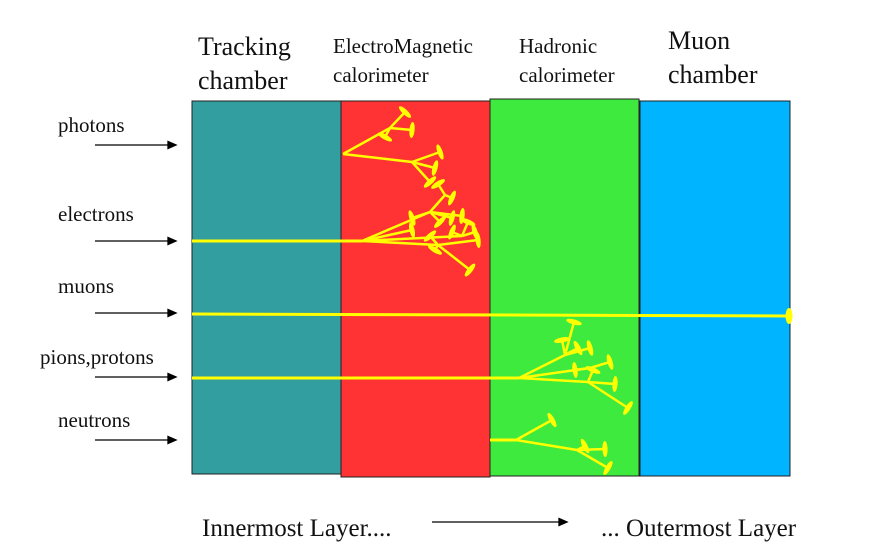  What do you see at coordinates (381, 75) in the screenshot?
I see `em-header-line2: calorimeter` at bounding box center [381, 75].